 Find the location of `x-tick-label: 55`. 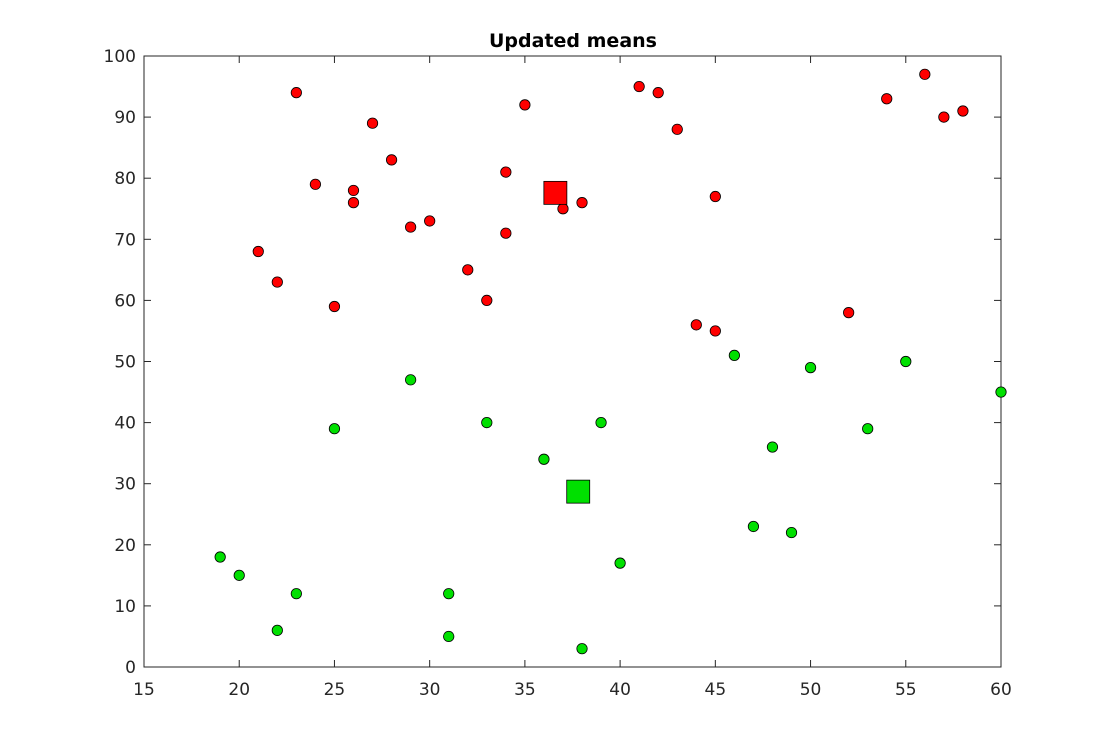

x-tick-label: 55 is located at coordinates (906, 690).